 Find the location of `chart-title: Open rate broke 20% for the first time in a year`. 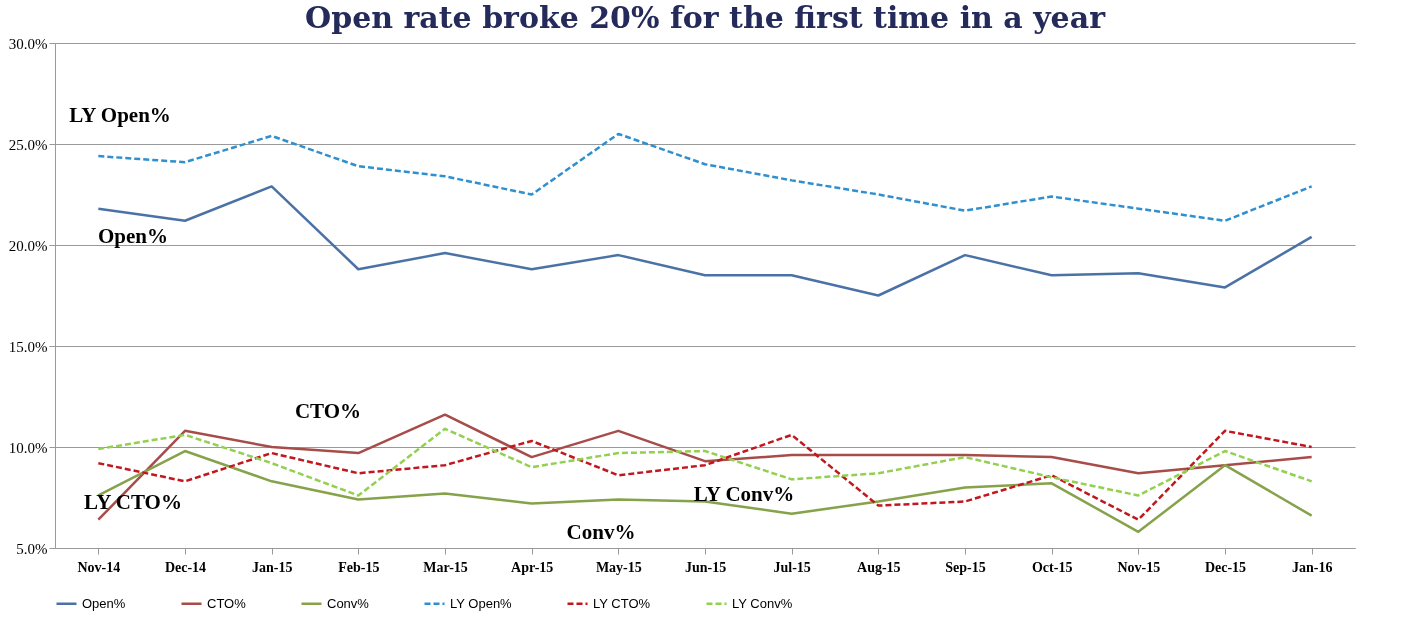

chart-title: Open rate broke 20% for the first time in a year is located at coordinates (706, 17).